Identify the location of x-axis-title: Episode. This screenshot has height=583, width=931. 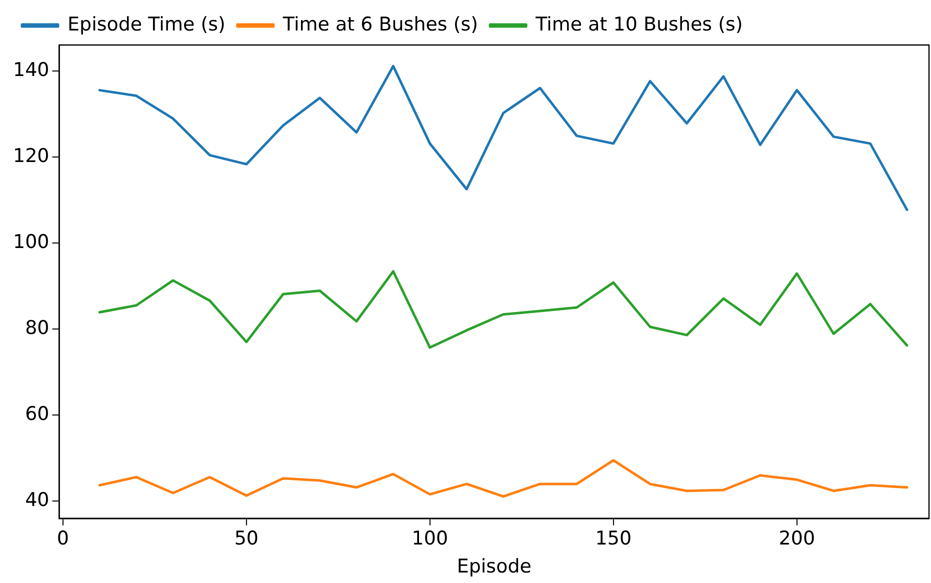
(494, 567).